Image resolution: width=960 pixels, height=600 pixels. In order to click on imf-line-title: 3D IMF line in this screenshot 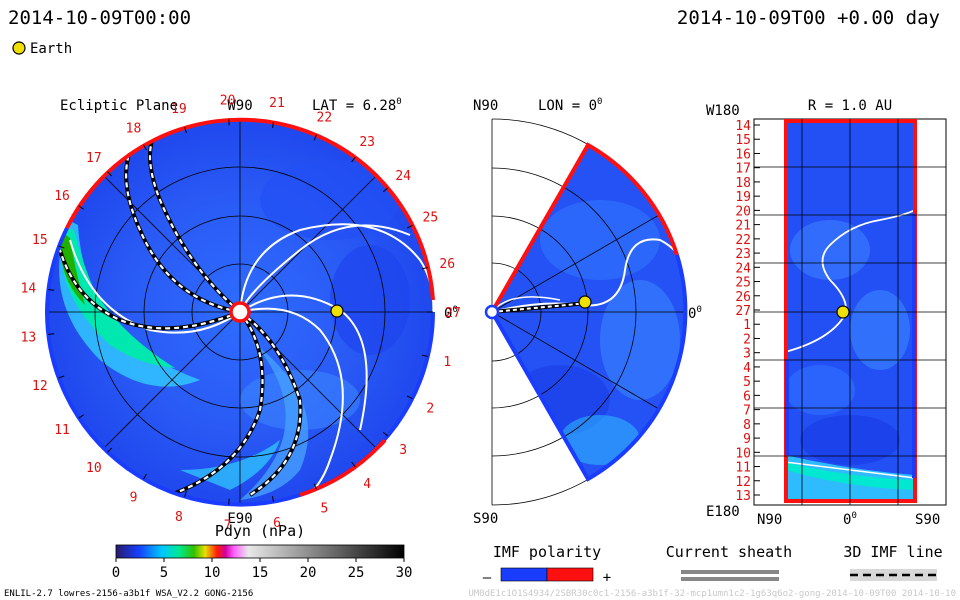, I will do `click(892, 552)`.